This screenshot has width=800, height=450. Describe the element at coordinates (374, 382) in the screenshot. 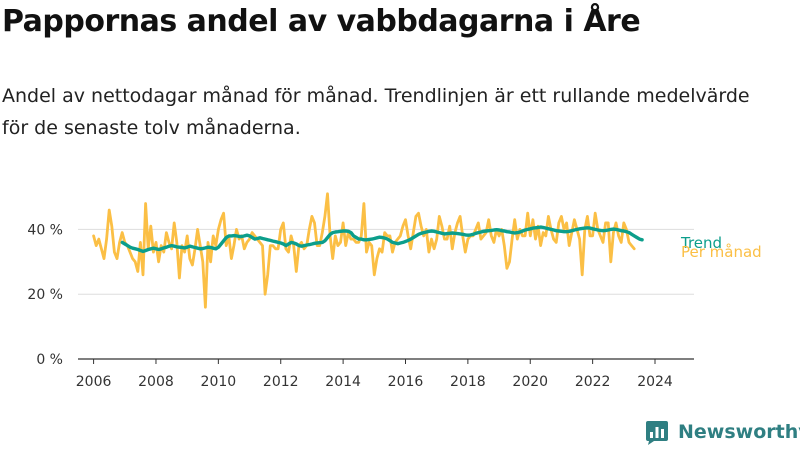

I see `x-axis-labels: 2006 2008 2010 2012 2014 2016 2018 2020 2022 2024` at that location.